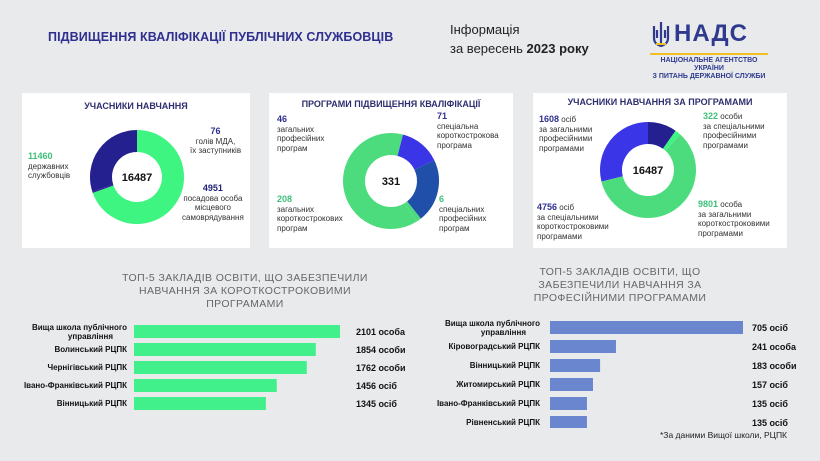 The height and width of the screenshot is (461, 820). I want to click on label-text: короткострокова, so click(468, 135).